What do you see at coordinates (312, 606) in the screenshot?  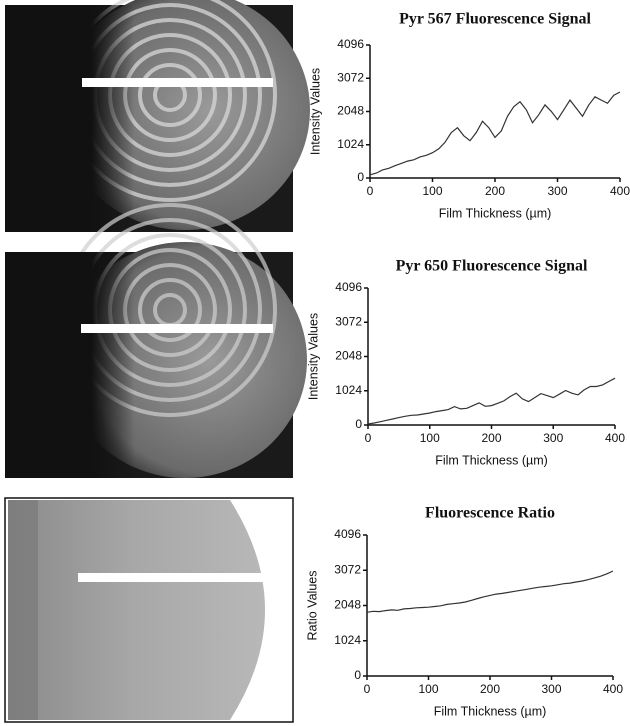 I see `y-axis-label: Ratio Values` at bounding box center [312, 606].